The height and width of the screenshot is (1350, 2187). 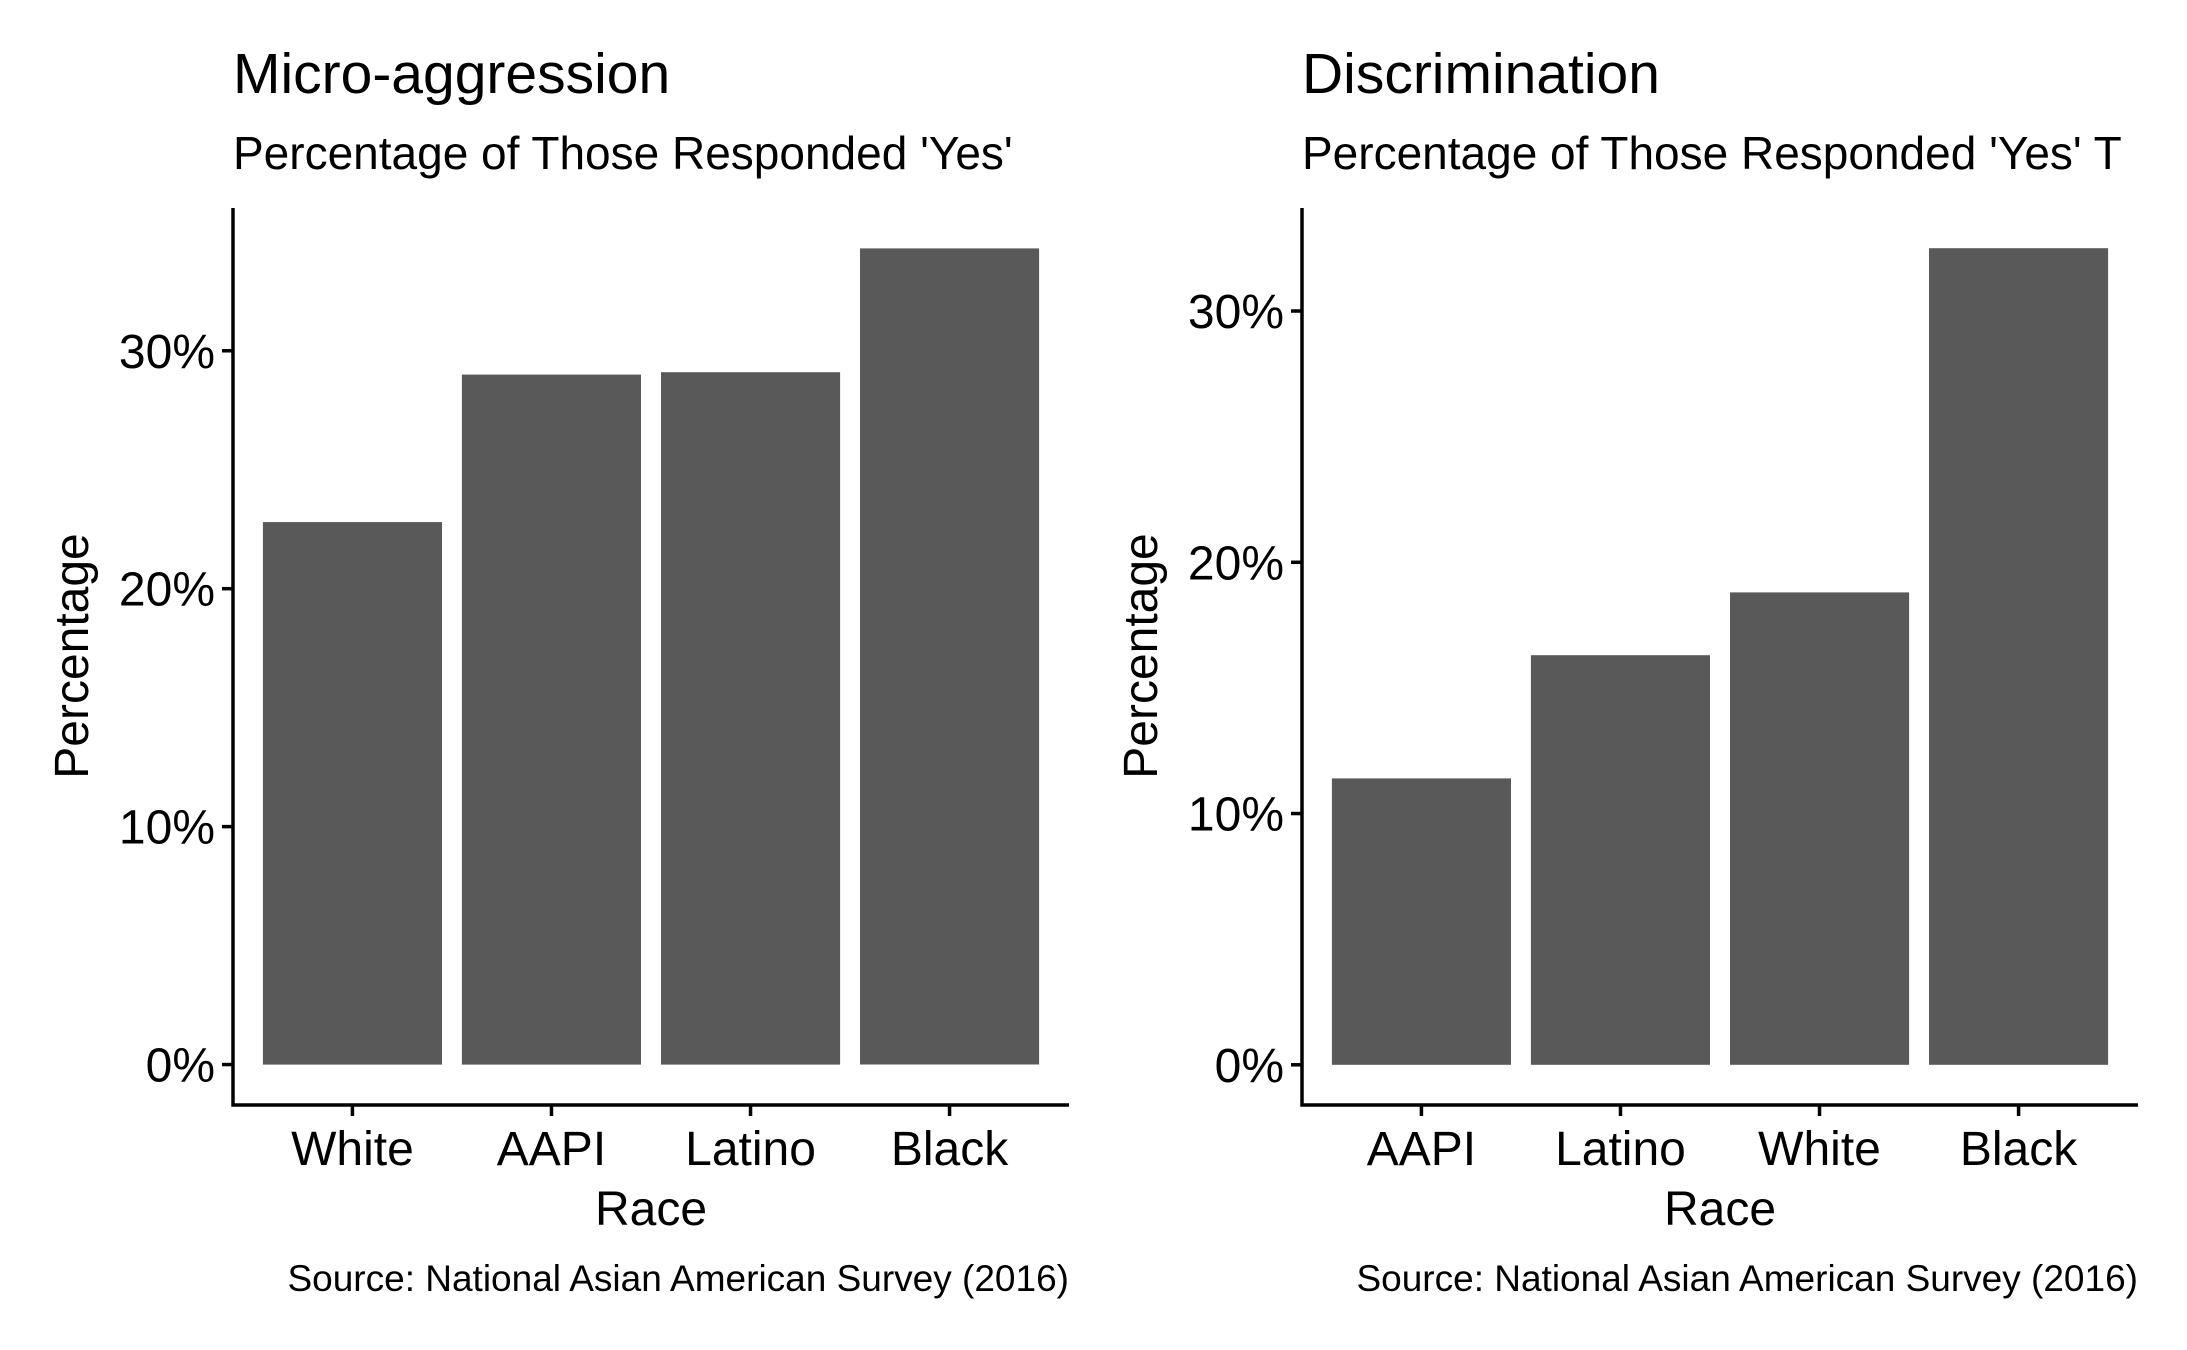 What do you see at coordinates (650, 1140) in the screenshot?
I see `x-axis-ticks: White AAPI Latino Black` at bounding box center [650, 1140].